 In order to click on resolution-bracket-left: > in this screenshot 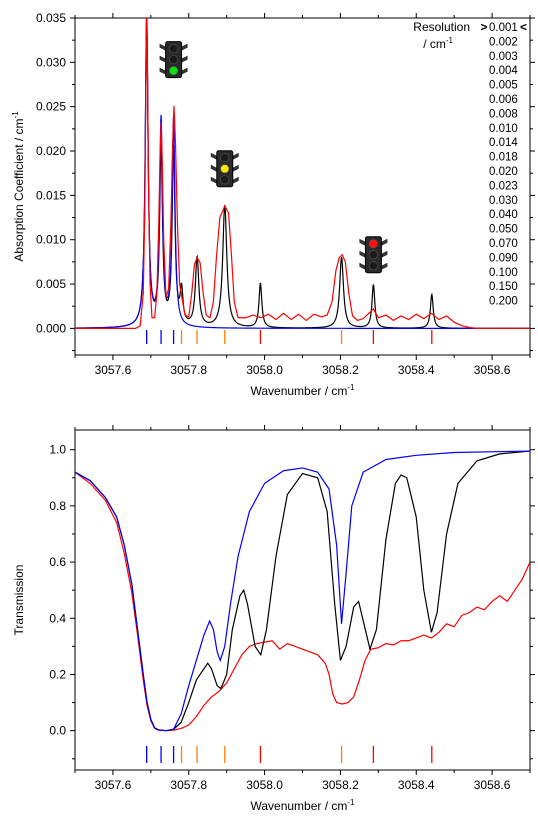, I will do `click(483, 27)`.